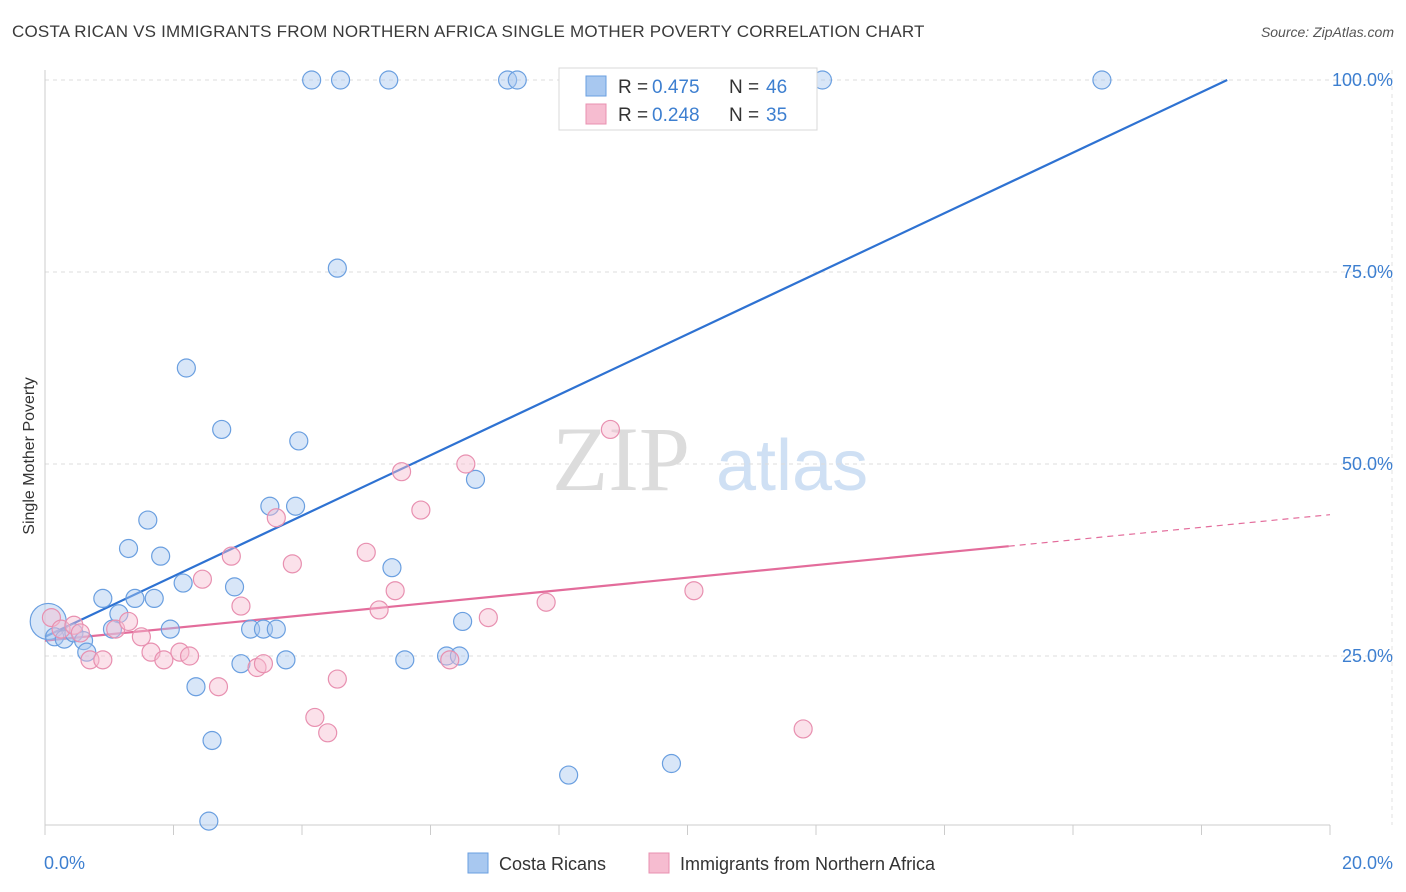  What do you see at coordinates (688, 99) in the screenshot?
I see `legend-box: R = 0.475 N = 46 R = 0.248 N = 35` at bounding box center [688, 99].